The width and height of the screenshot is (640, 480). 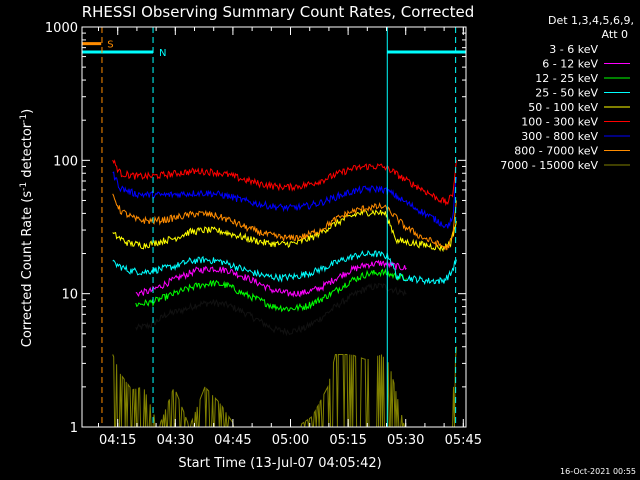 What do you see at coordinates (274, 49) in the screenshot?
I see `flags-layer: SN` at bounding box center [274, 49].